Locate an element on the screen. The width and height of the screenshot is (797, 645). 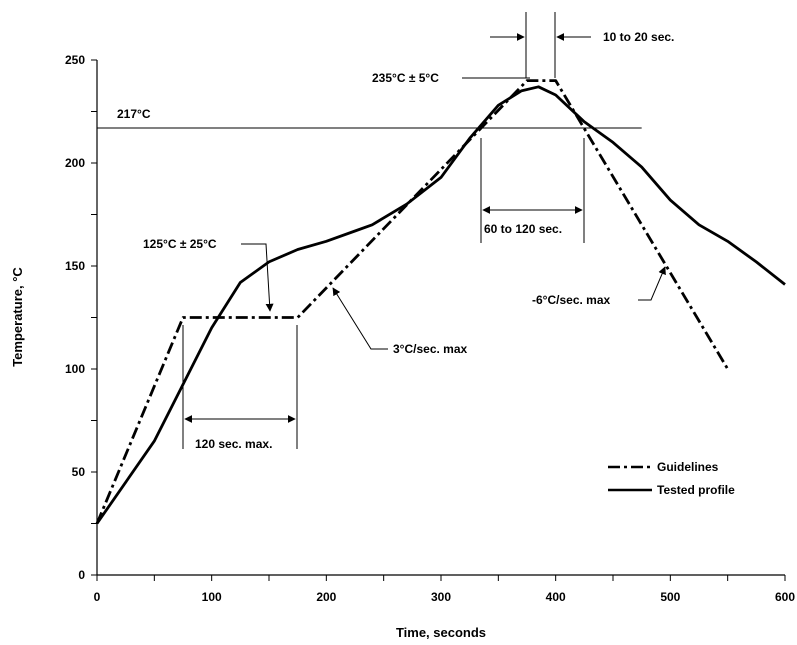
ramp-up-leader is located at coordinates (360, 318).